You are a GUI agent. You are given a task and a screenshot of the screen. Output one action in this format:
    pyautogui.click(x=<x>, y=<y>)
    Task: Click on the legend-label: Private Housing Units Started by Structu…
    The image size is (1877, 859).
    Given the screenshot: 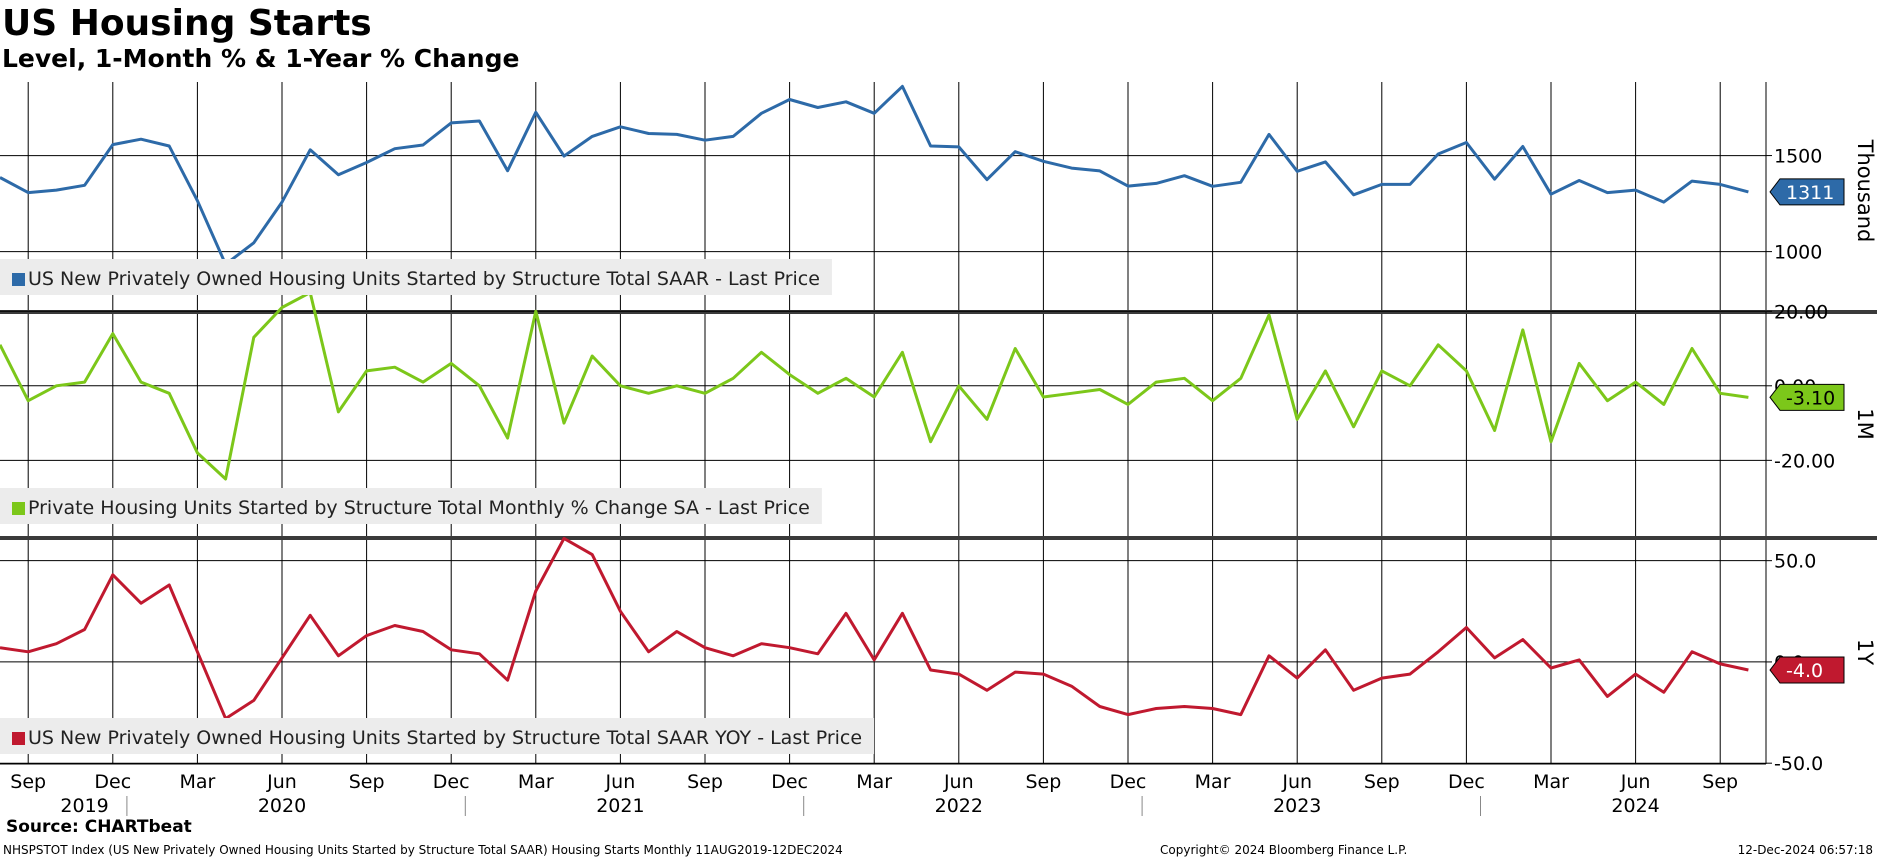 What is the action you would take?
    pyautogui.click(x=419, y=508)
    